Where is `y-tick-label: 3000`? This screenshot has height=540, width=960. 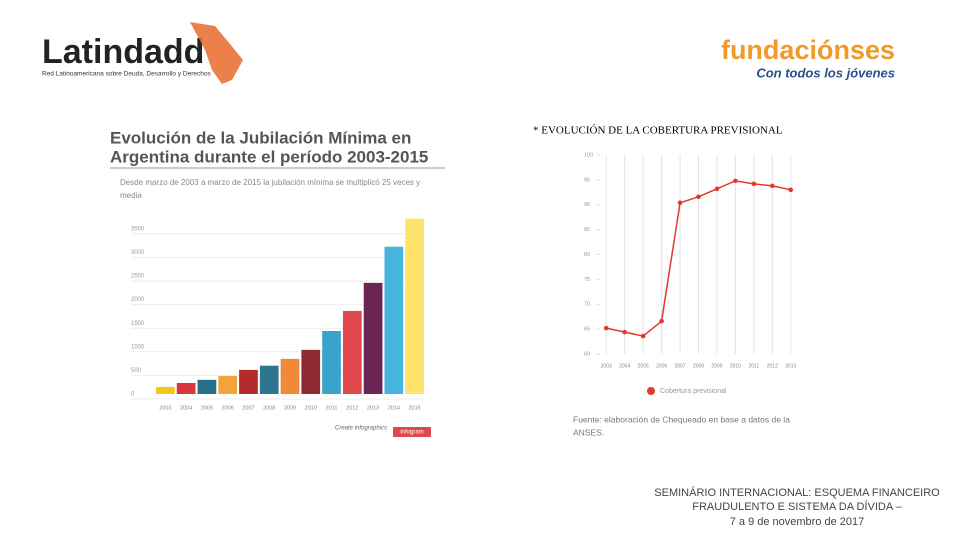 y-tick-label: 3000 is located at coordinates (138, 253).